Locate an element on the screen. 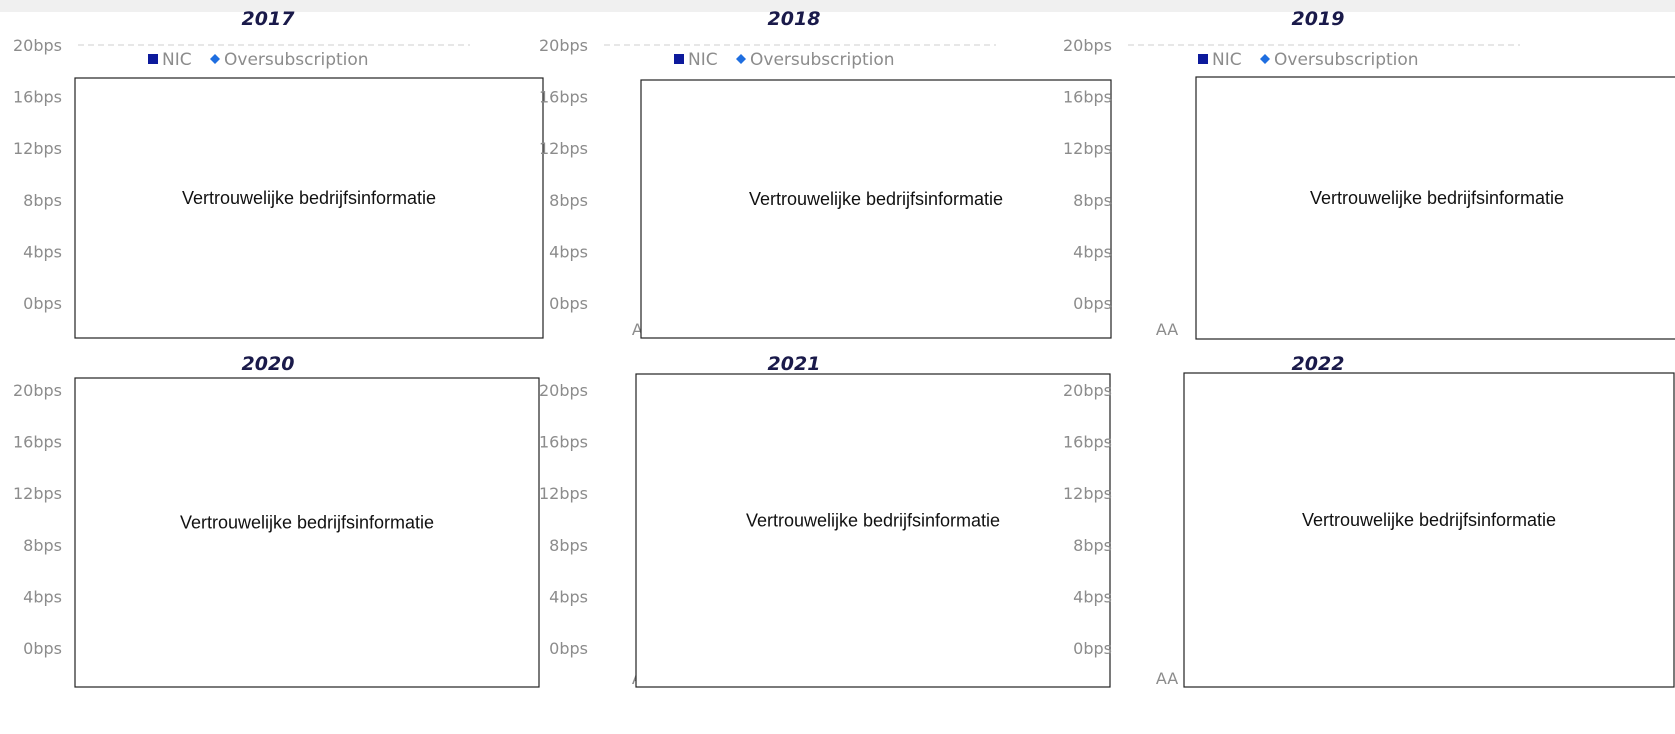 This screenshot has height=734, width=1675. chart-title: 2021 is located at coordinates (794, 364).